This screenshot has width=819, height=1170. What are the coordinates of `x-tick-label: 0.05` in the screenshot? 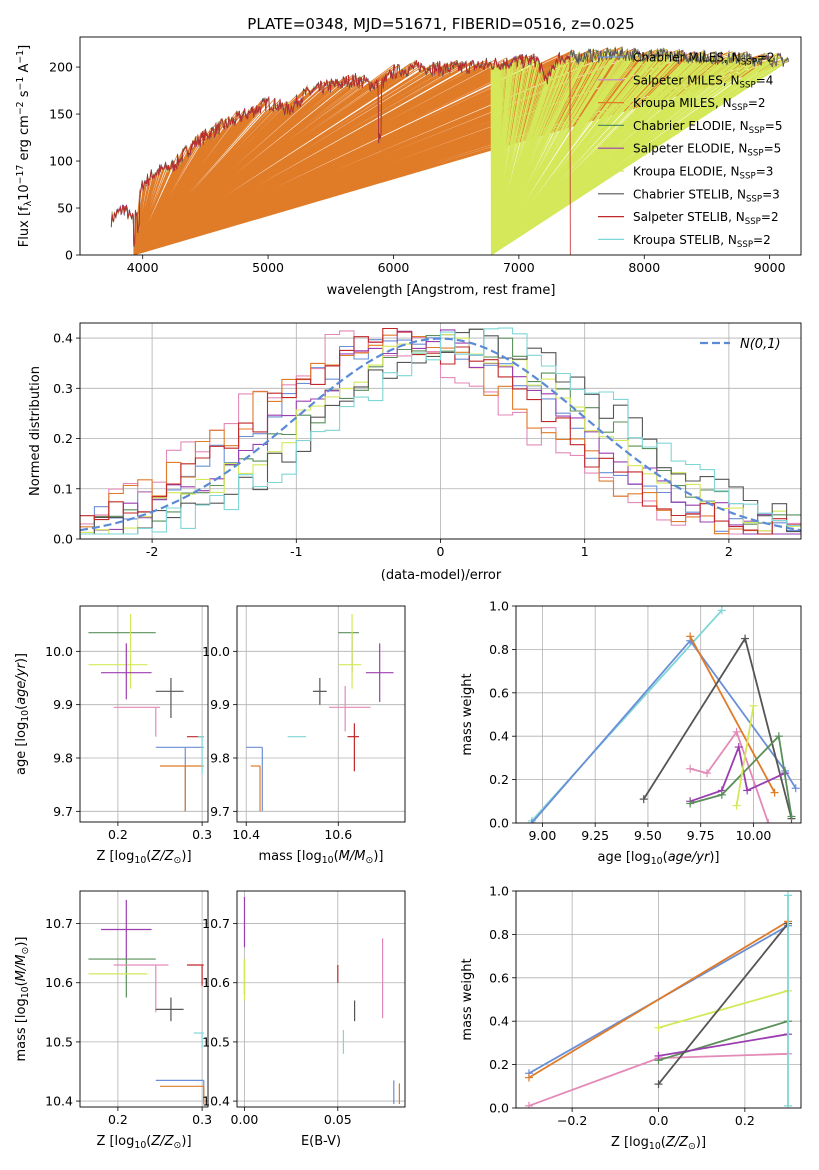 It's located at (338, 1119).